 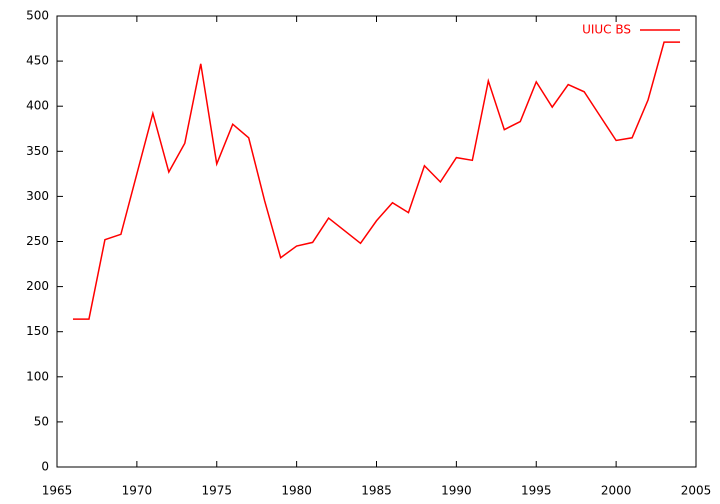 What do you see at coordinates (37, 61) in the screenshot?
I see `y-tick-label: 450` at bounding box center [37, 61].